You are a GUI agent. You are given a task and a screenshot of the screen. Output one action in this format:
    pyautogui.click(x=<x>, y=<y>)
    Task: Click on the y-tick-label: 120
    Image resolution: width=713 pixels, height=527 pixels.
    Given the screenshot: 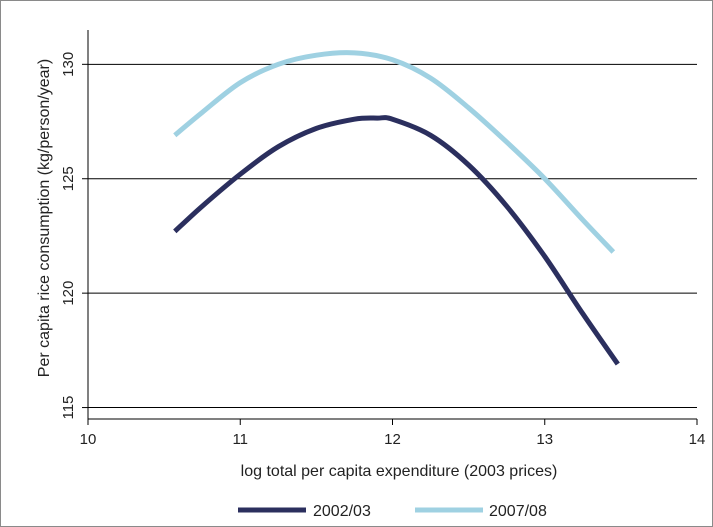 What is the action you would take?
    pyautogui.click(x=68, y=293)
    